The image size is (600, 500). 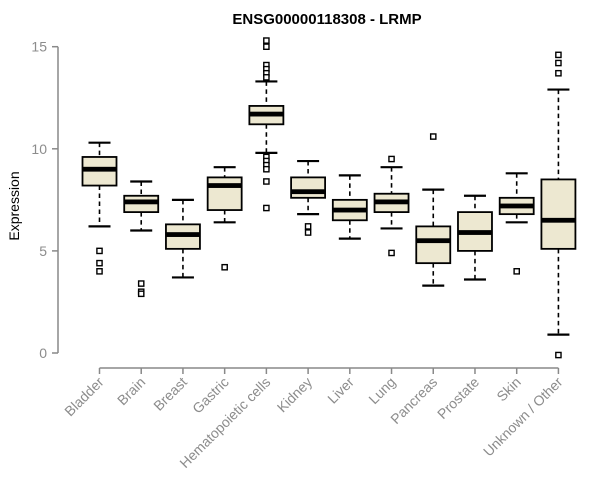 I want to click on x-category-label-liver: Liver, so click(x=340, y=390).